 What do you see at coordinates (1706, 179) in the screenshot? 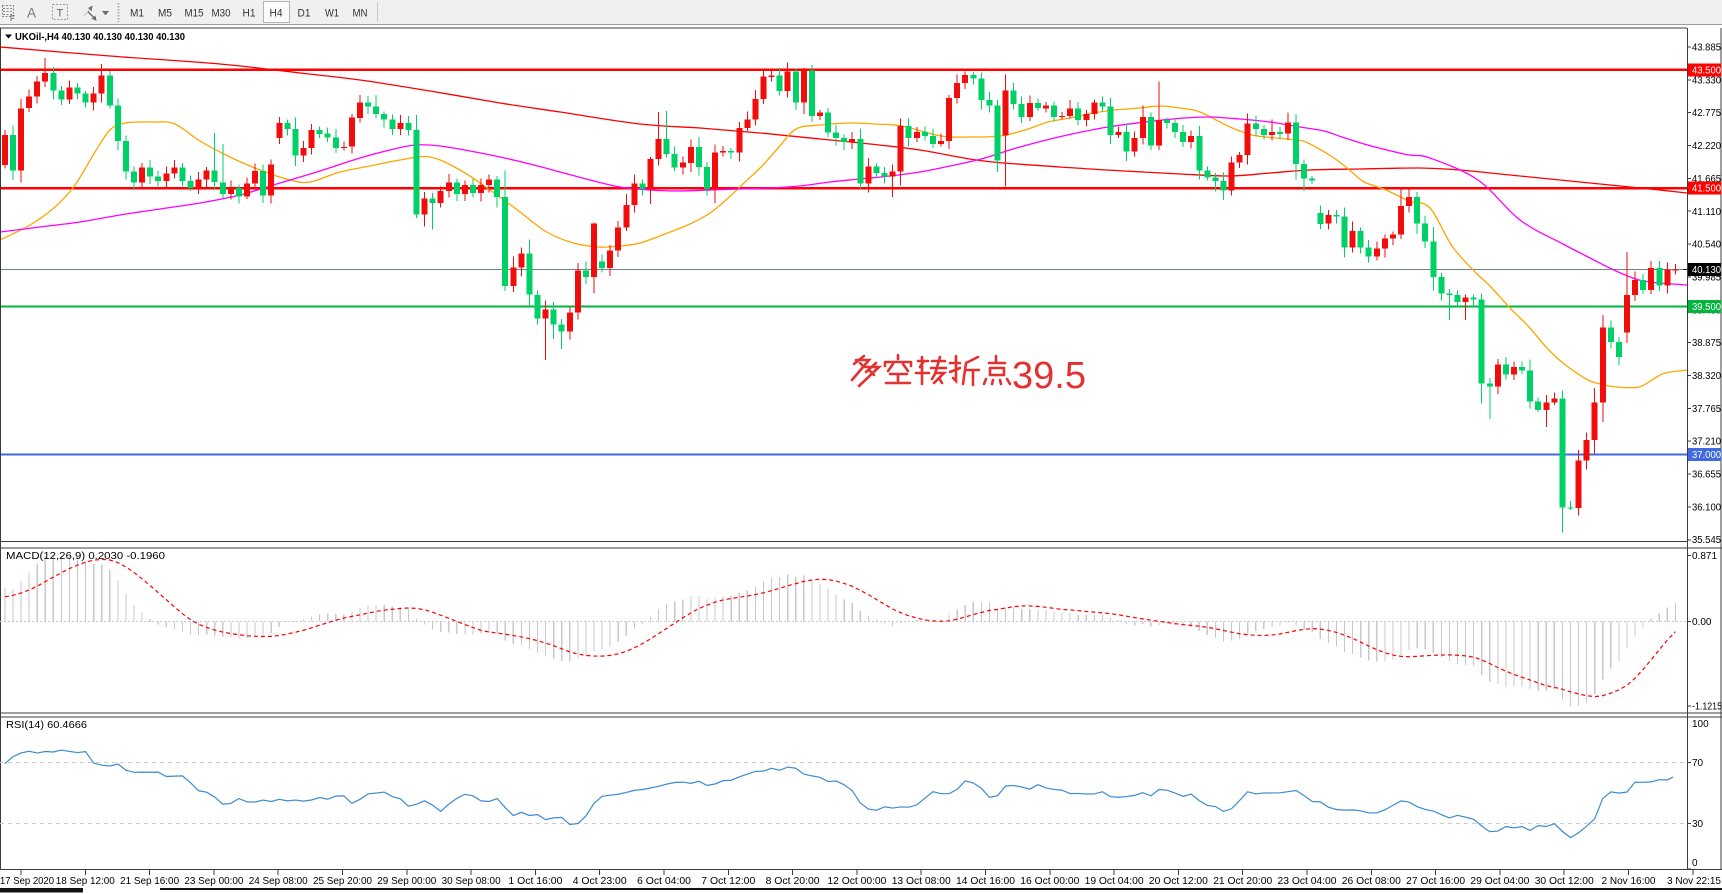
I see `svg-text: 41.665` at bounding box center [1706, 179].